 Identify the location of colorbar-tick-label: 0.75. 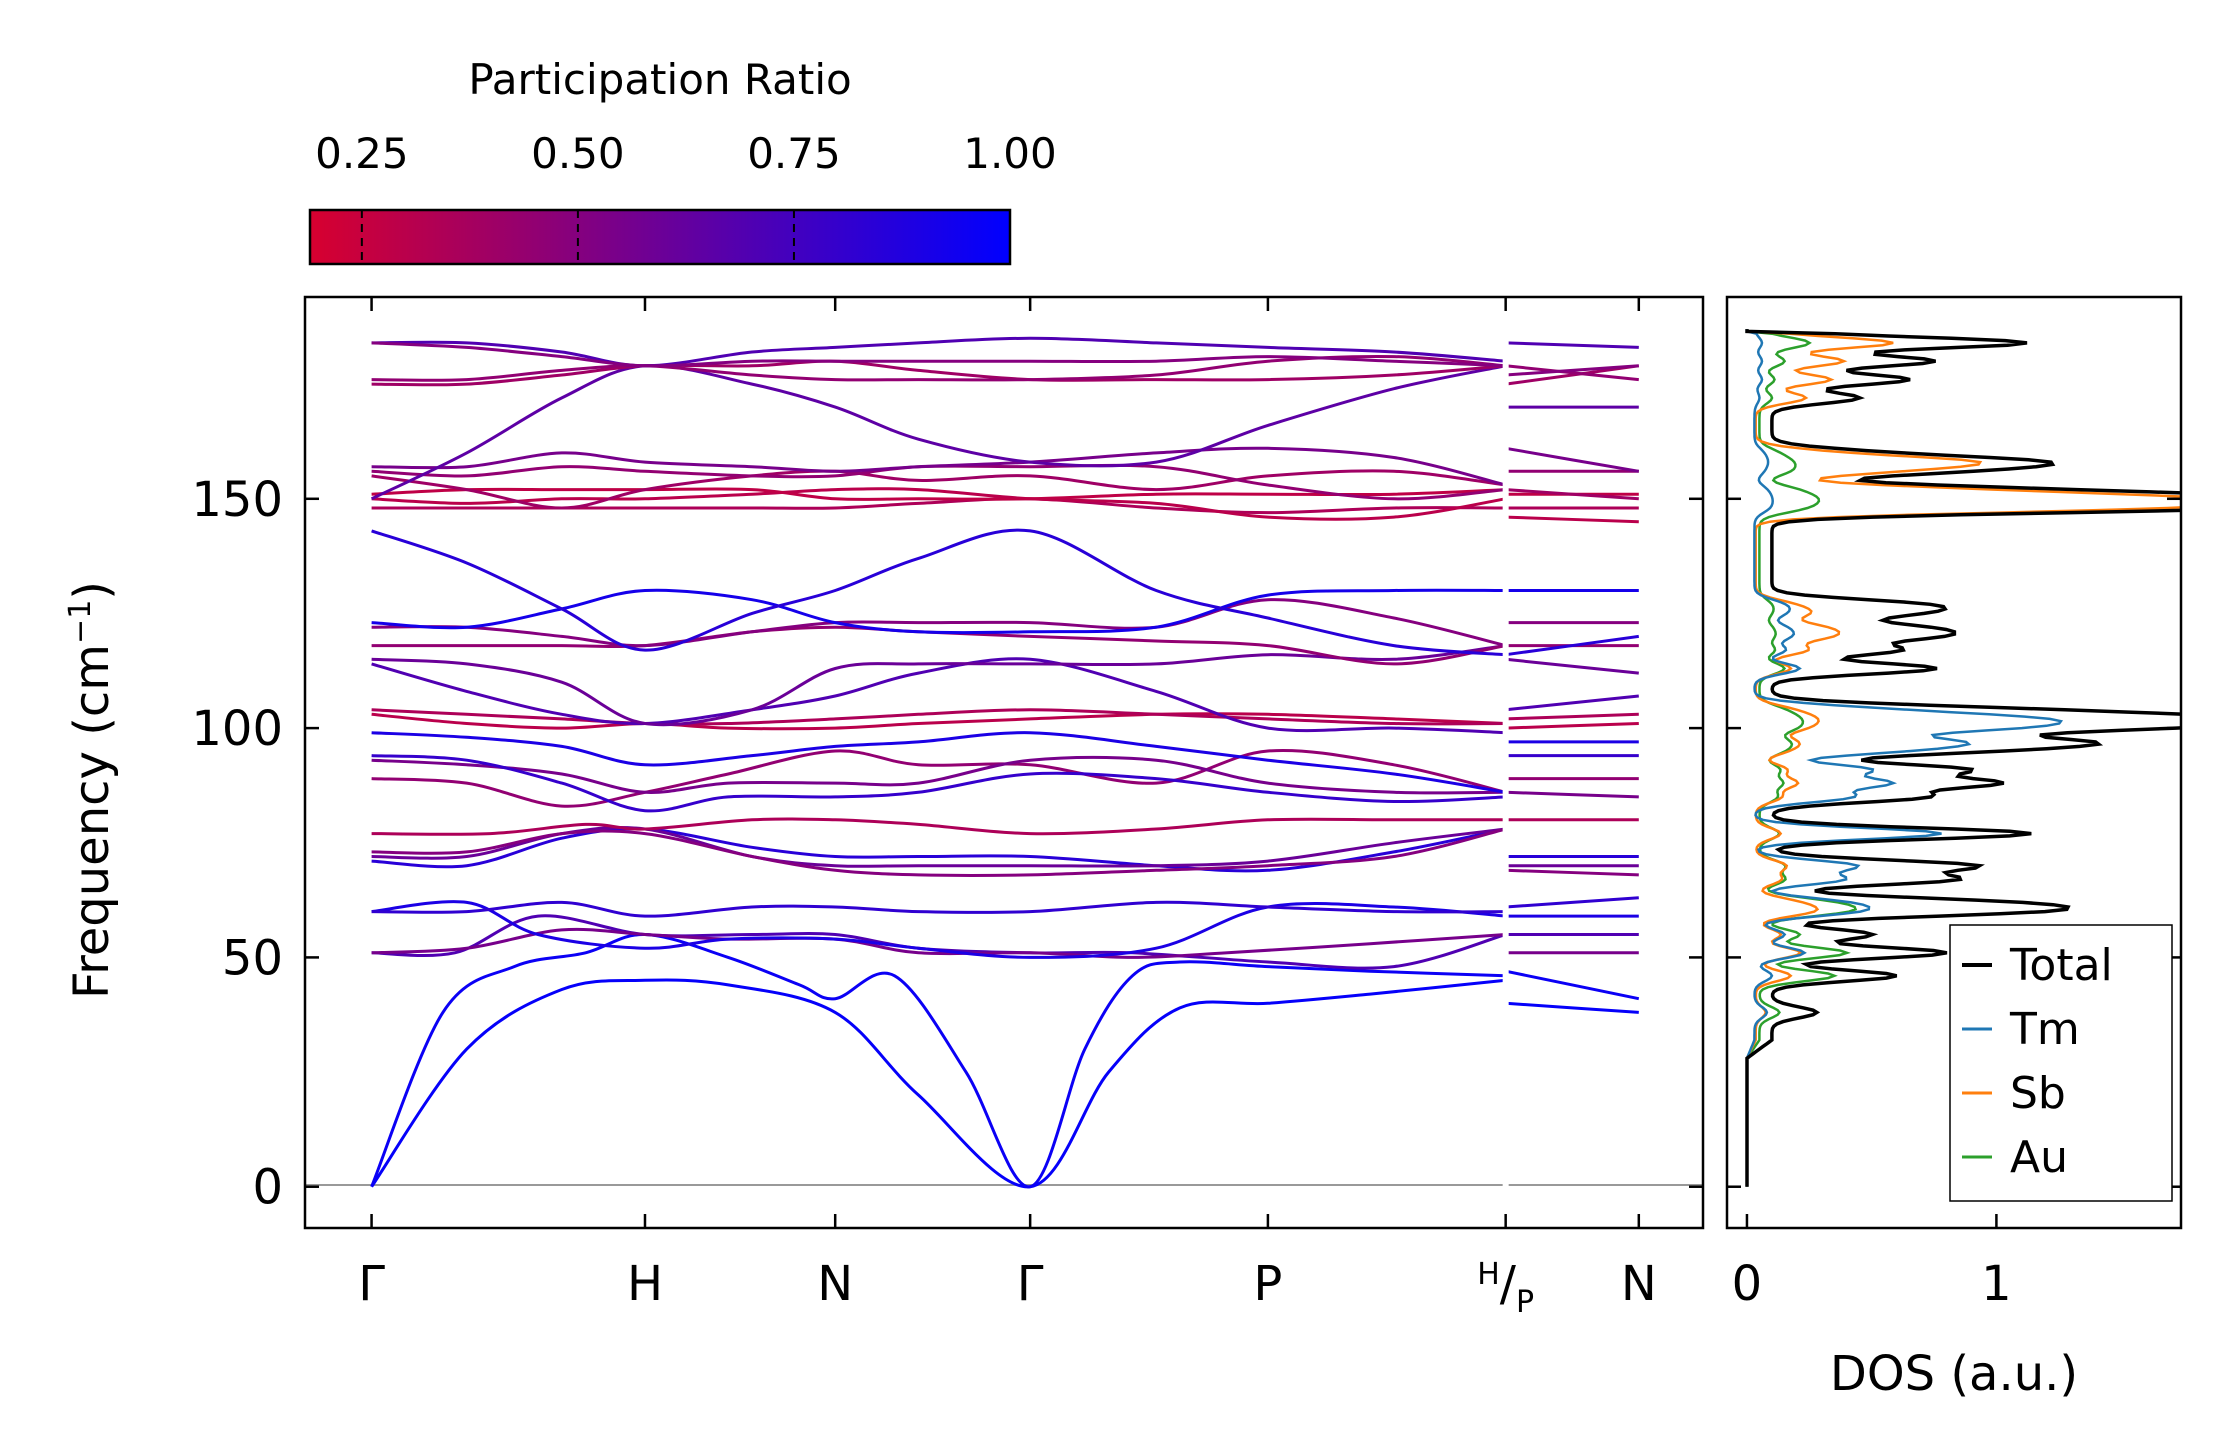
(794, 153).